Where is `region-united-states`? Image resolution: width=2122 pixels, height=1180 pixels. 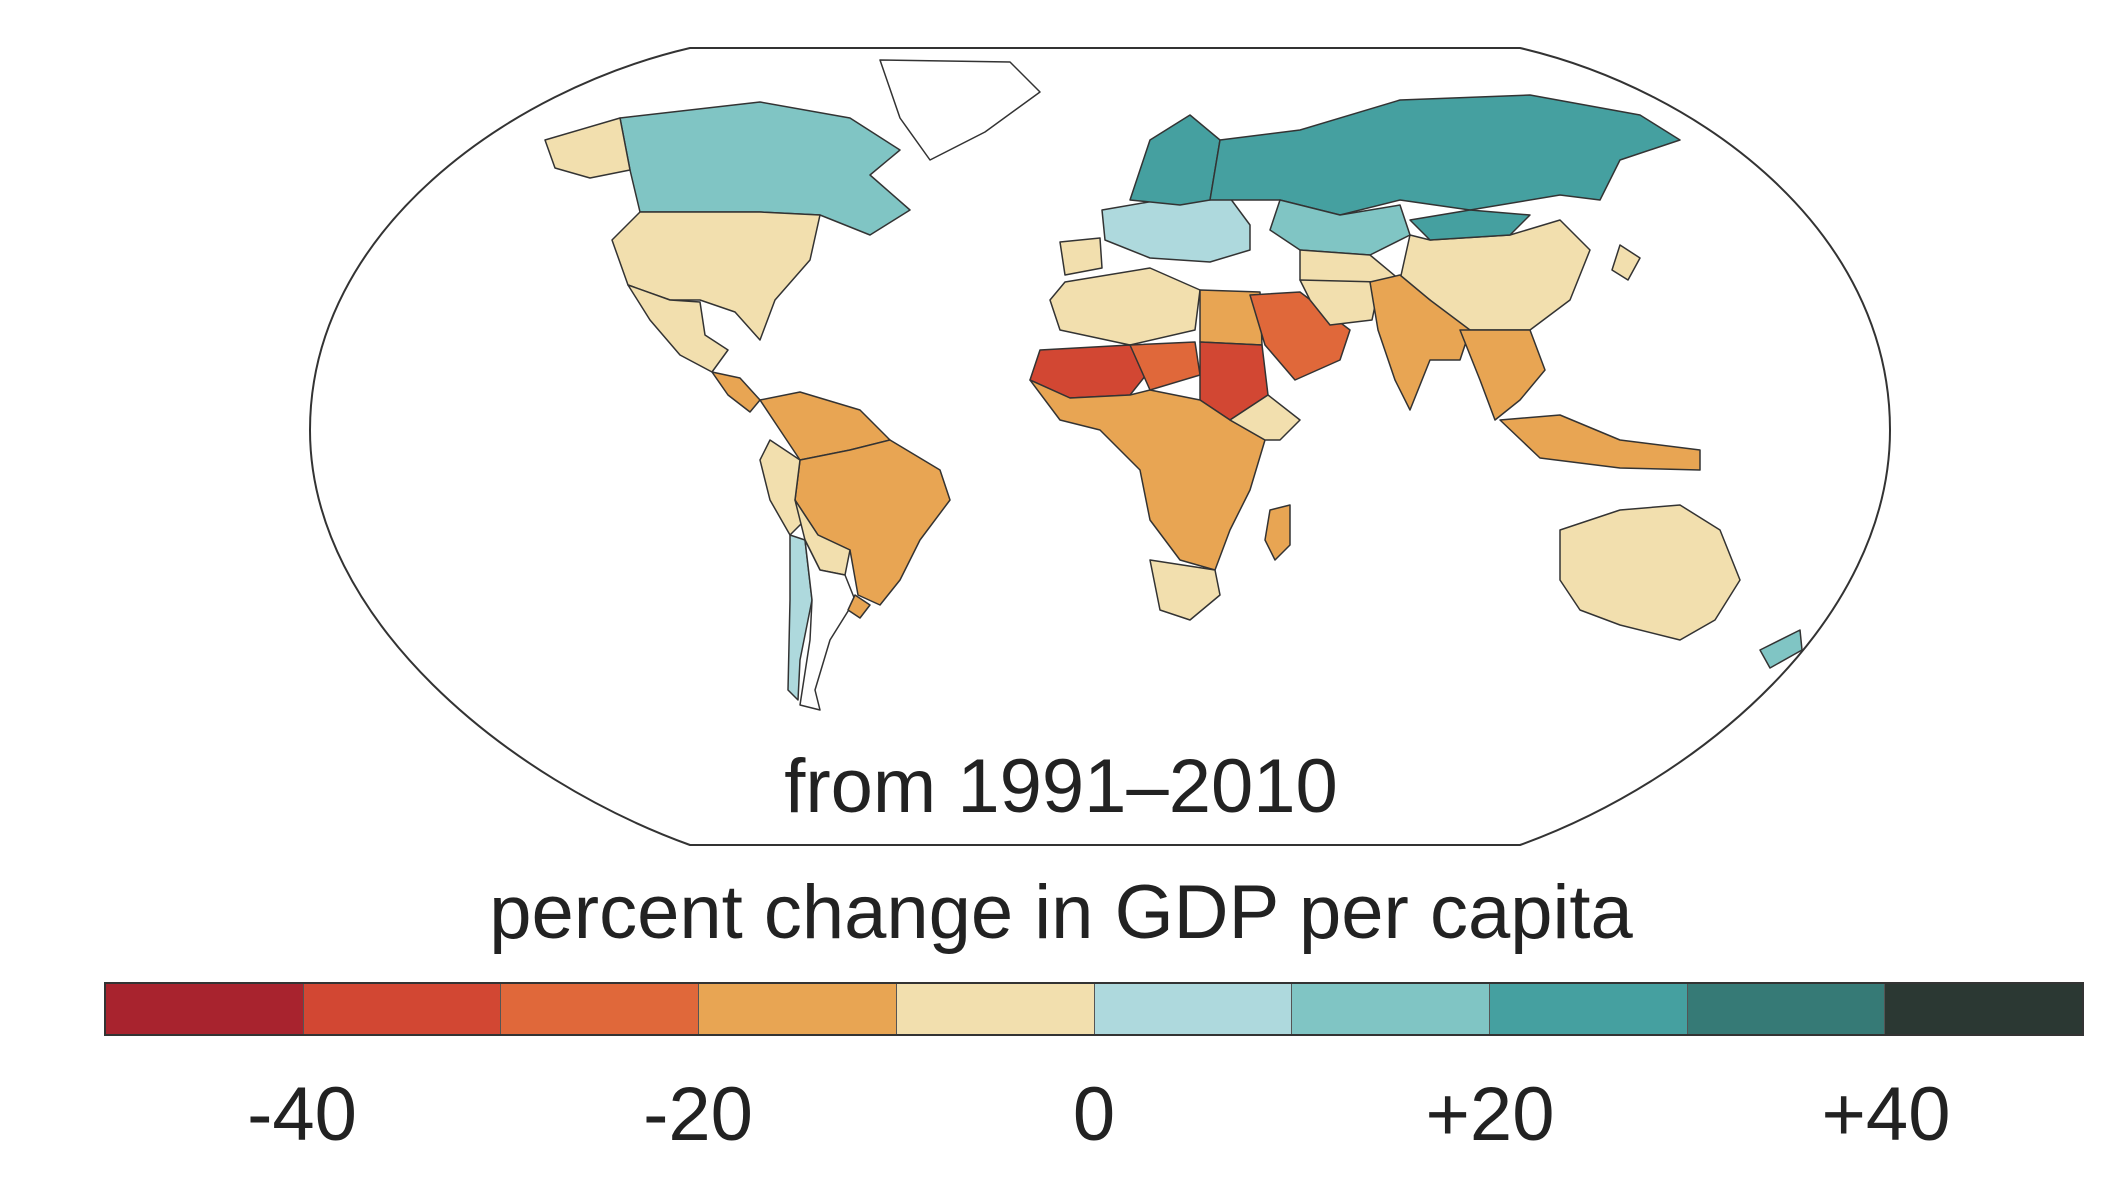
region-united-states is located at coordinates (716, 276).